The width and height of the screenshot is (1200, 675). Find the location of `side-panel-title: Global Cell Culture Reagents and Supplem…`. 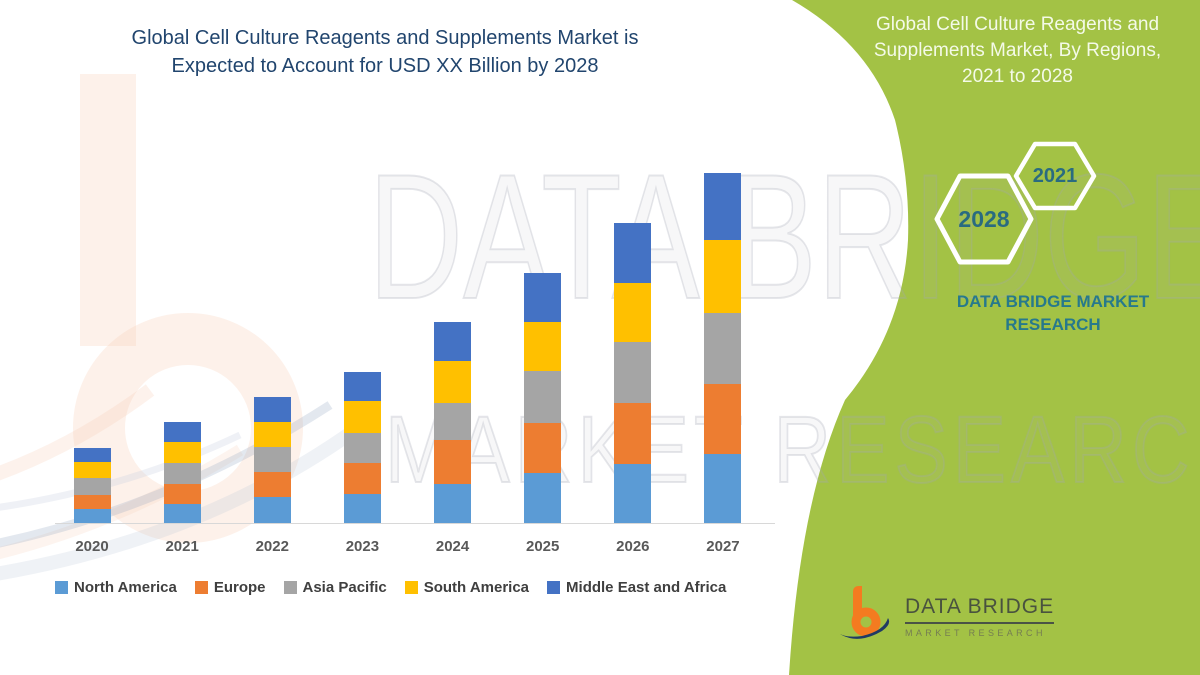

side-panel-title: Global Cell Culture Reagents and Supplem… is located at coordinates (1017, 51).